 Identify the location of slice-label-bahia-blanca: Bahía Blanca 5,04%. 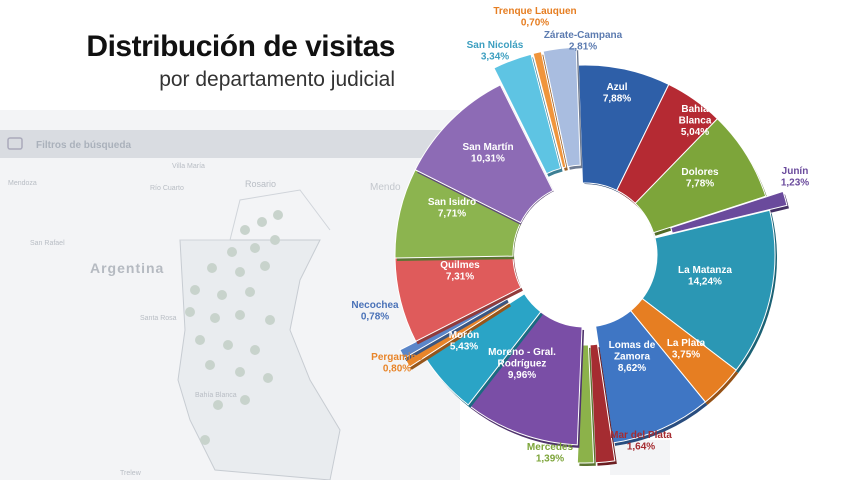
(695, 121).